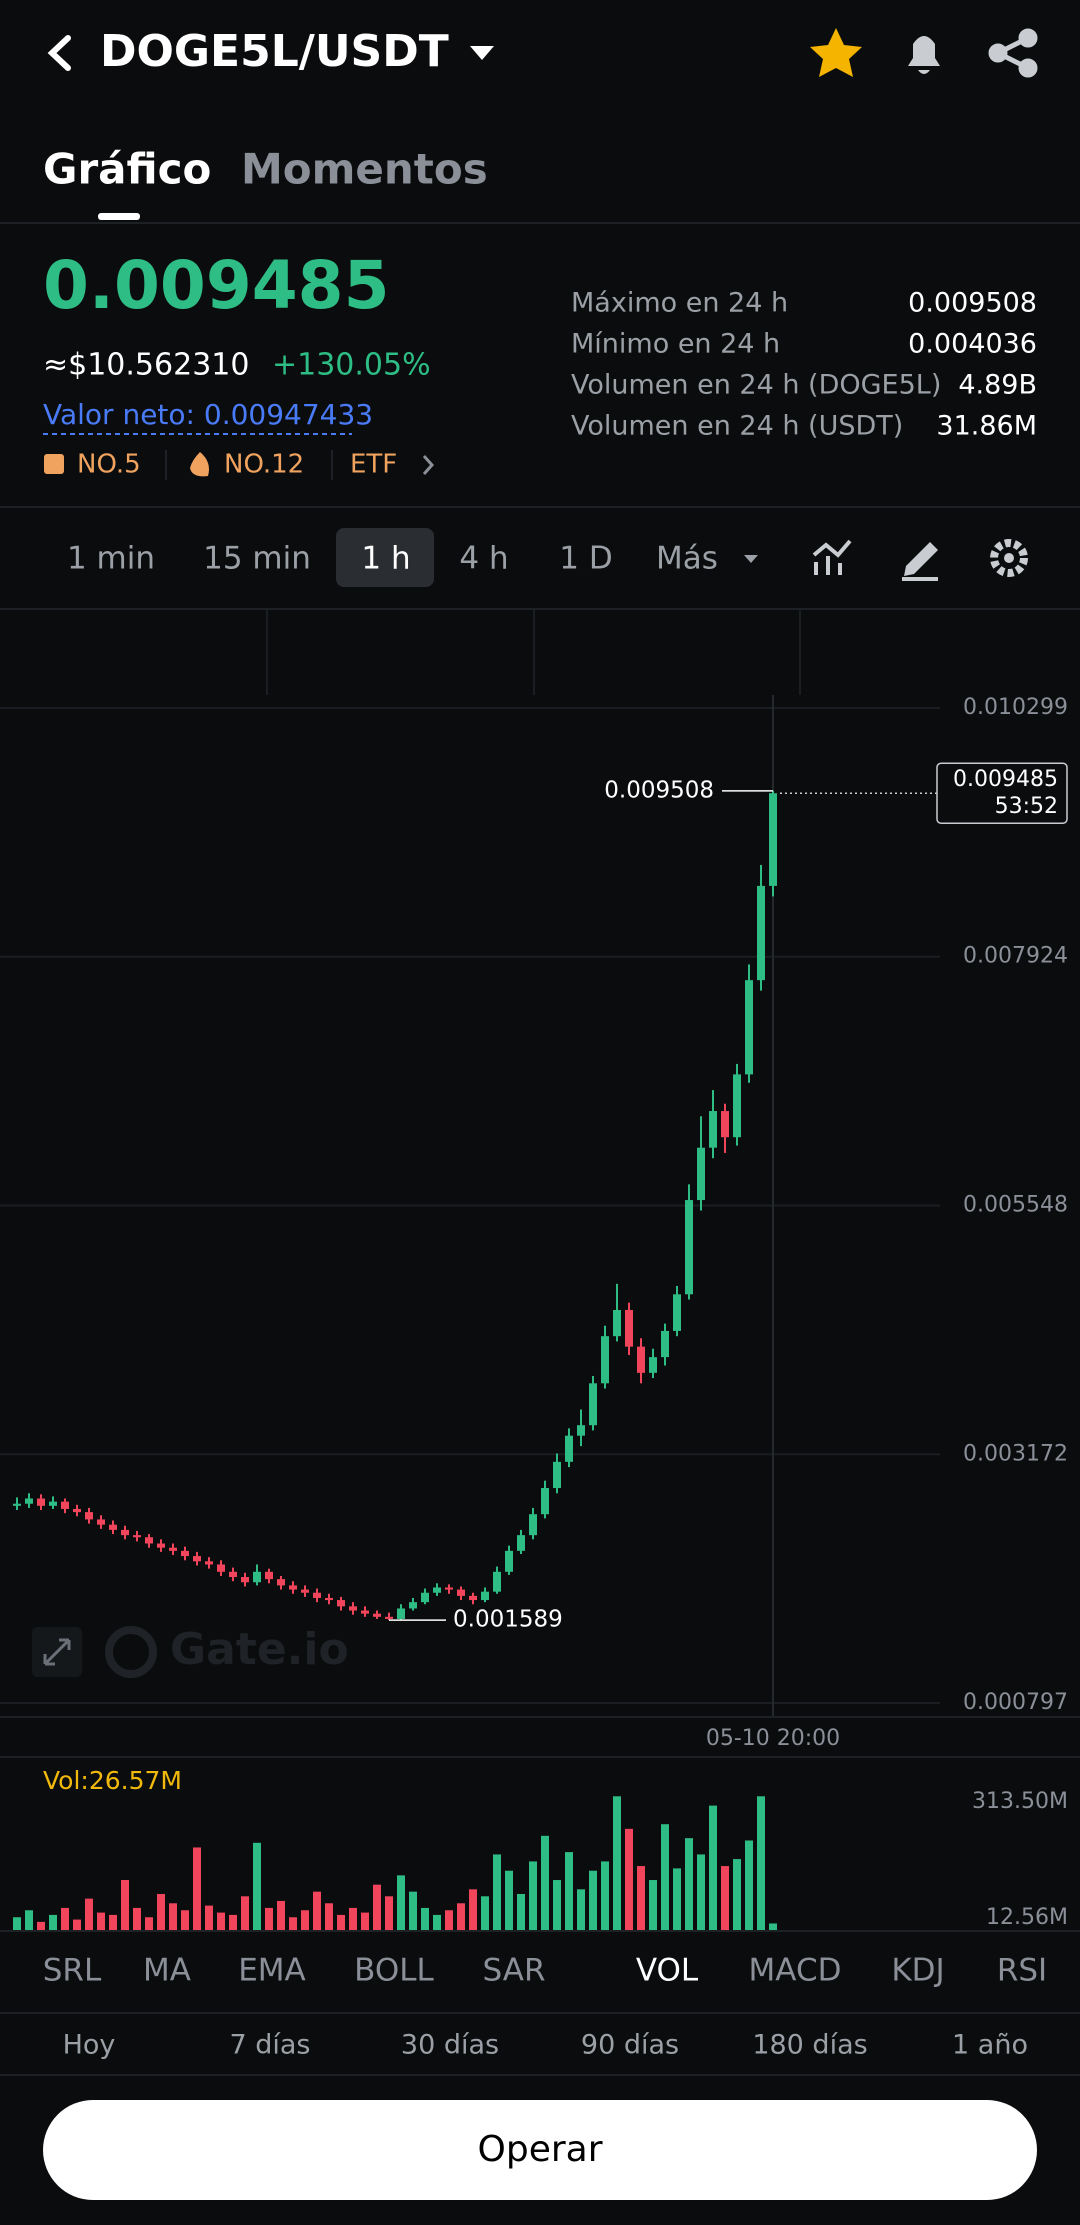  What do you see at coordinates (131, 1652) in the screenshot?
I see `watermark-logo` at bounding box center [131, 1652].